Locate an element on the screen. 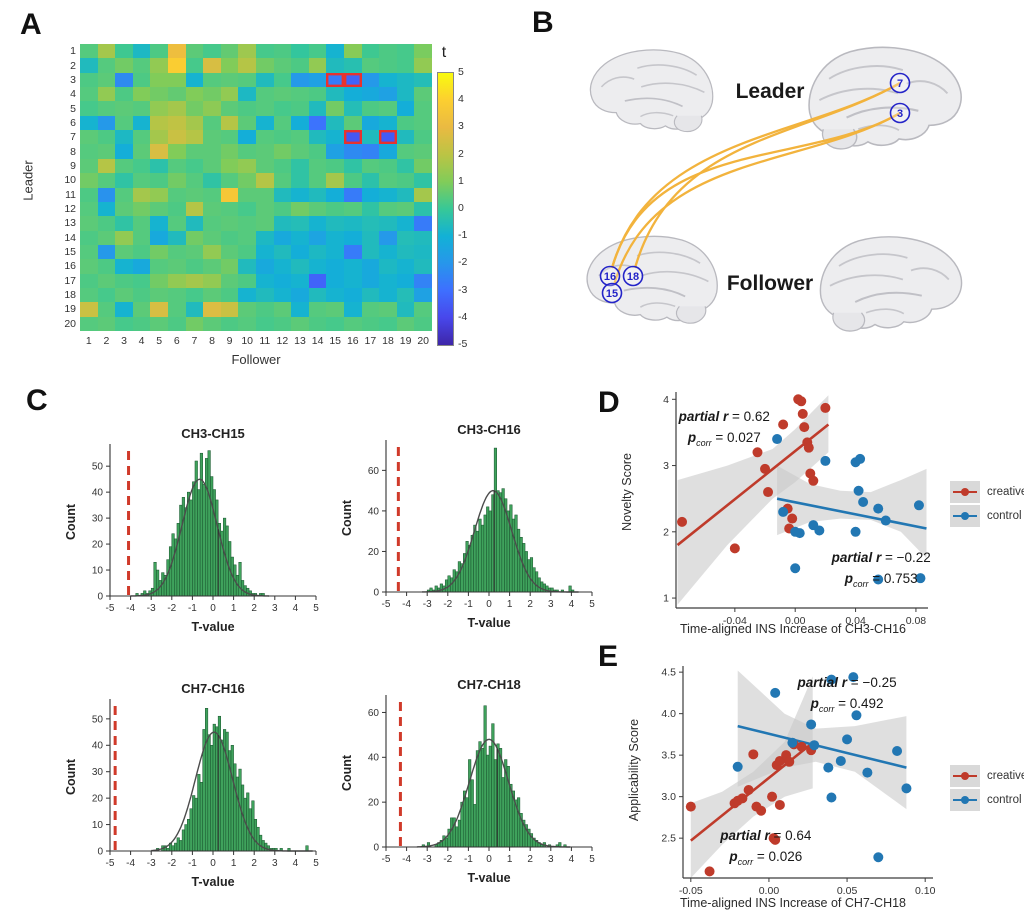  follower-channel-18-marker is located at coordinates (633, 276).